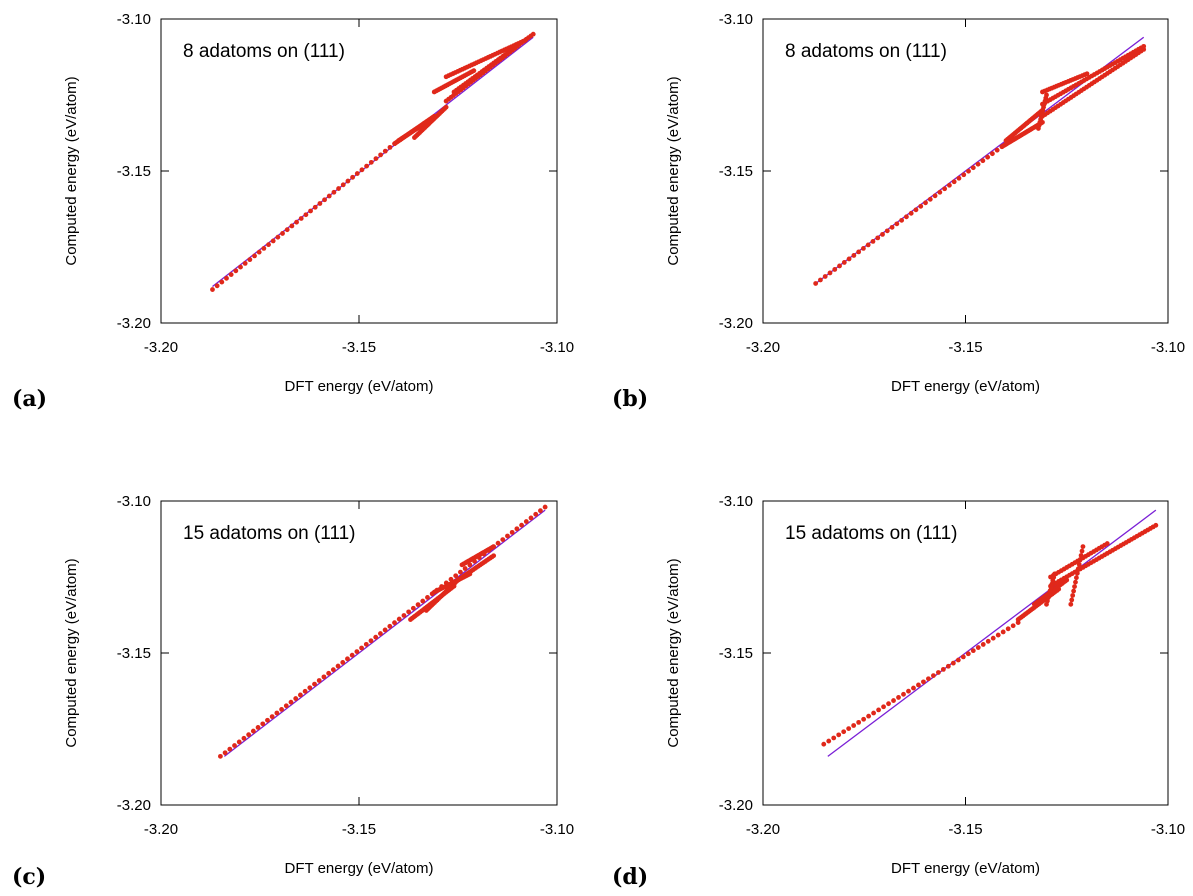  Describe the element at coordinates (359, 829) in the screenshot. I see `x-tick-label: -3.15` at that location.